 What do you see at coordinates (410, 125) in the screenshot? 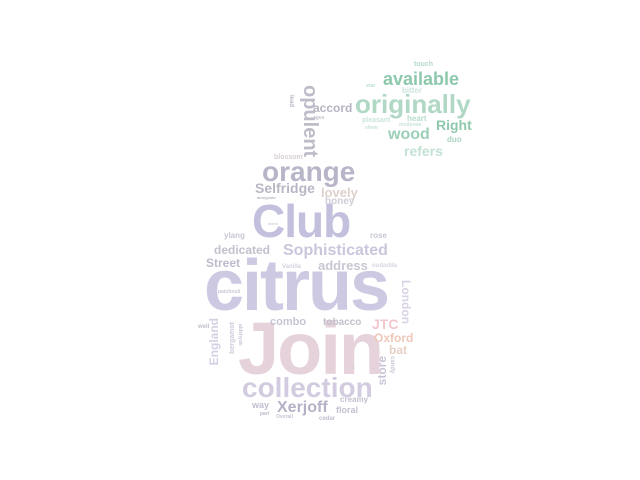
I see `word-moderate: moderate` at bounding box center [410, 125].